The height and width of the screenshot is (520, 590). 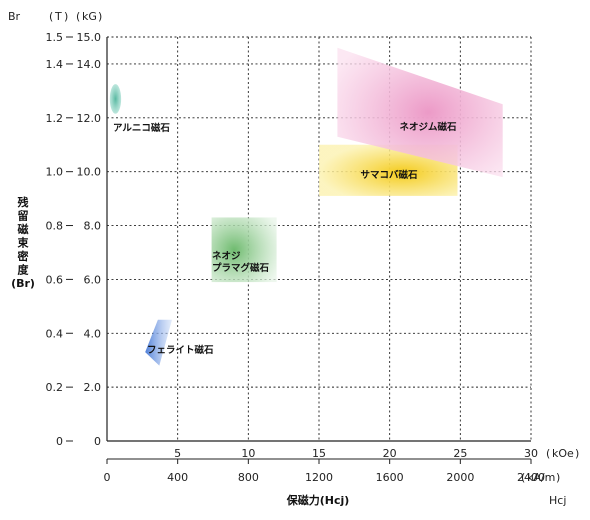 What do you see at coordinates (531, 477) in the screenshot?
I see `x-tick-label-bottom: 2400` at bounding box center [531, 477].